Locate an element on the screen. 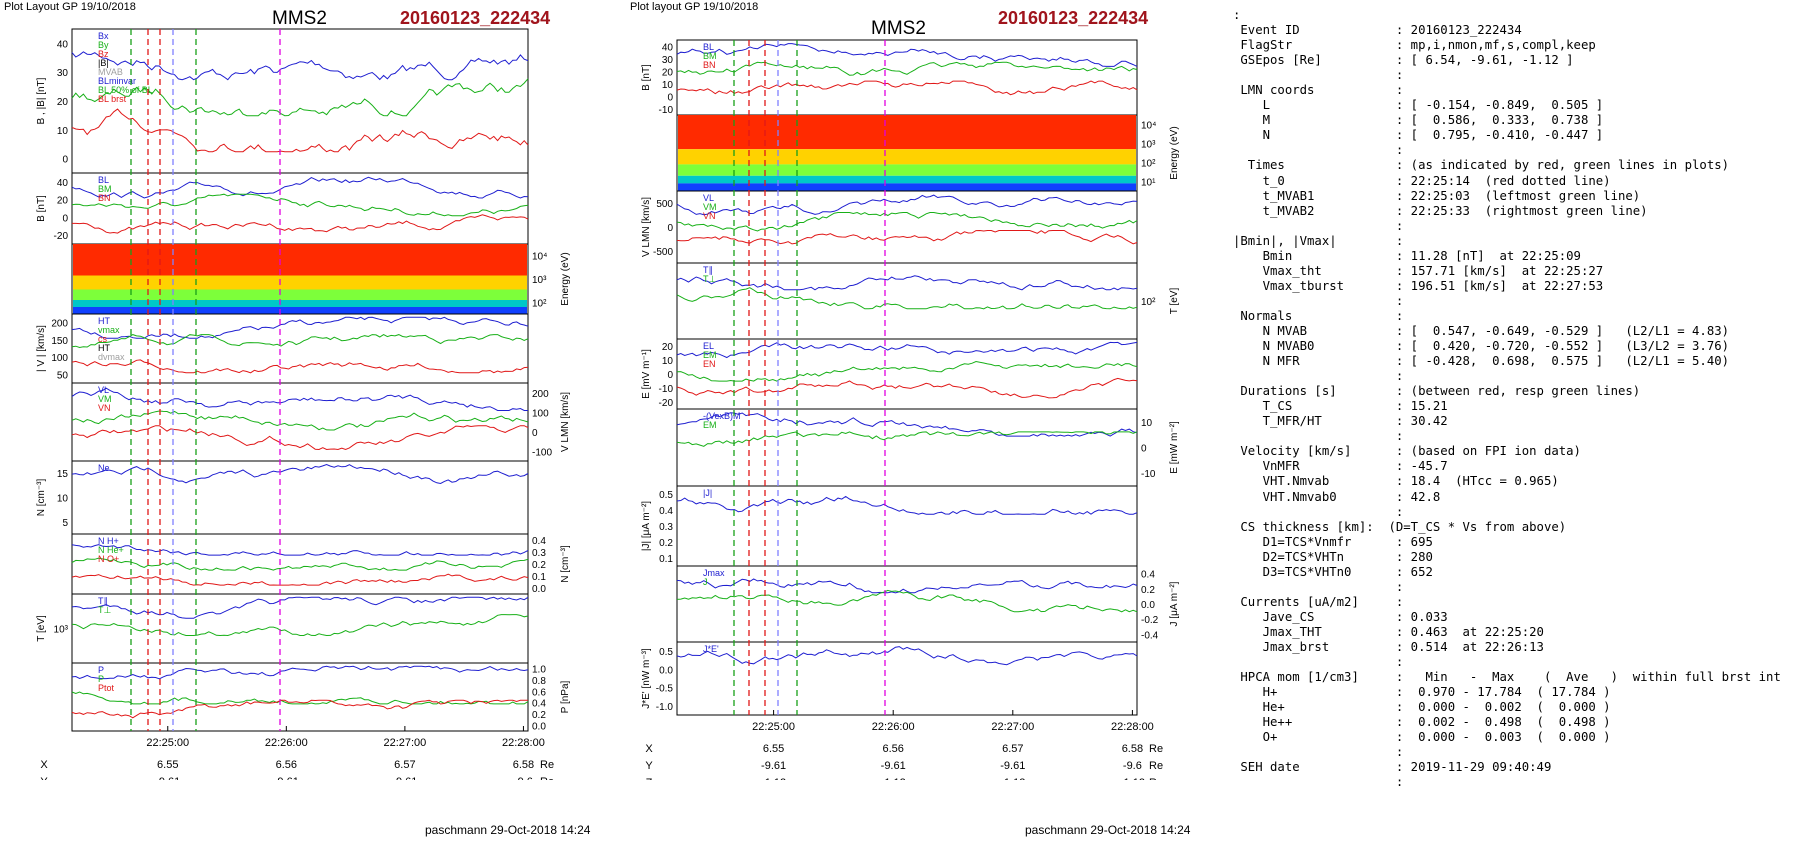  pos-row-value: 6.55 is located at coordinates (773, 749).